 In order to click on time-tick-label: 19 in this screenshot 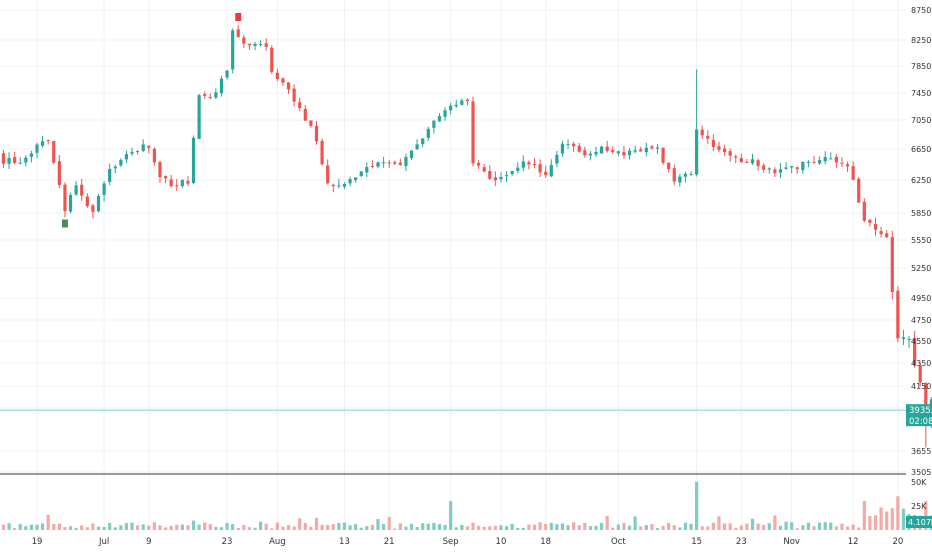, I will do `click(37, 542)`.